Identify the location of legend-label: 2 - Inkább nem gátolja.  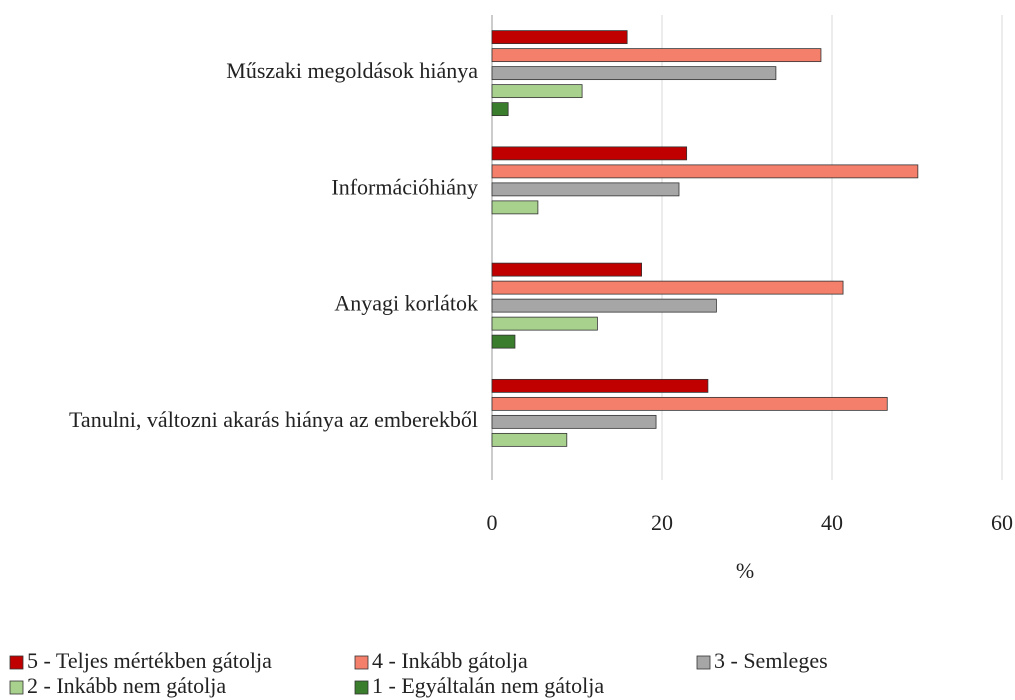
(126, 685).